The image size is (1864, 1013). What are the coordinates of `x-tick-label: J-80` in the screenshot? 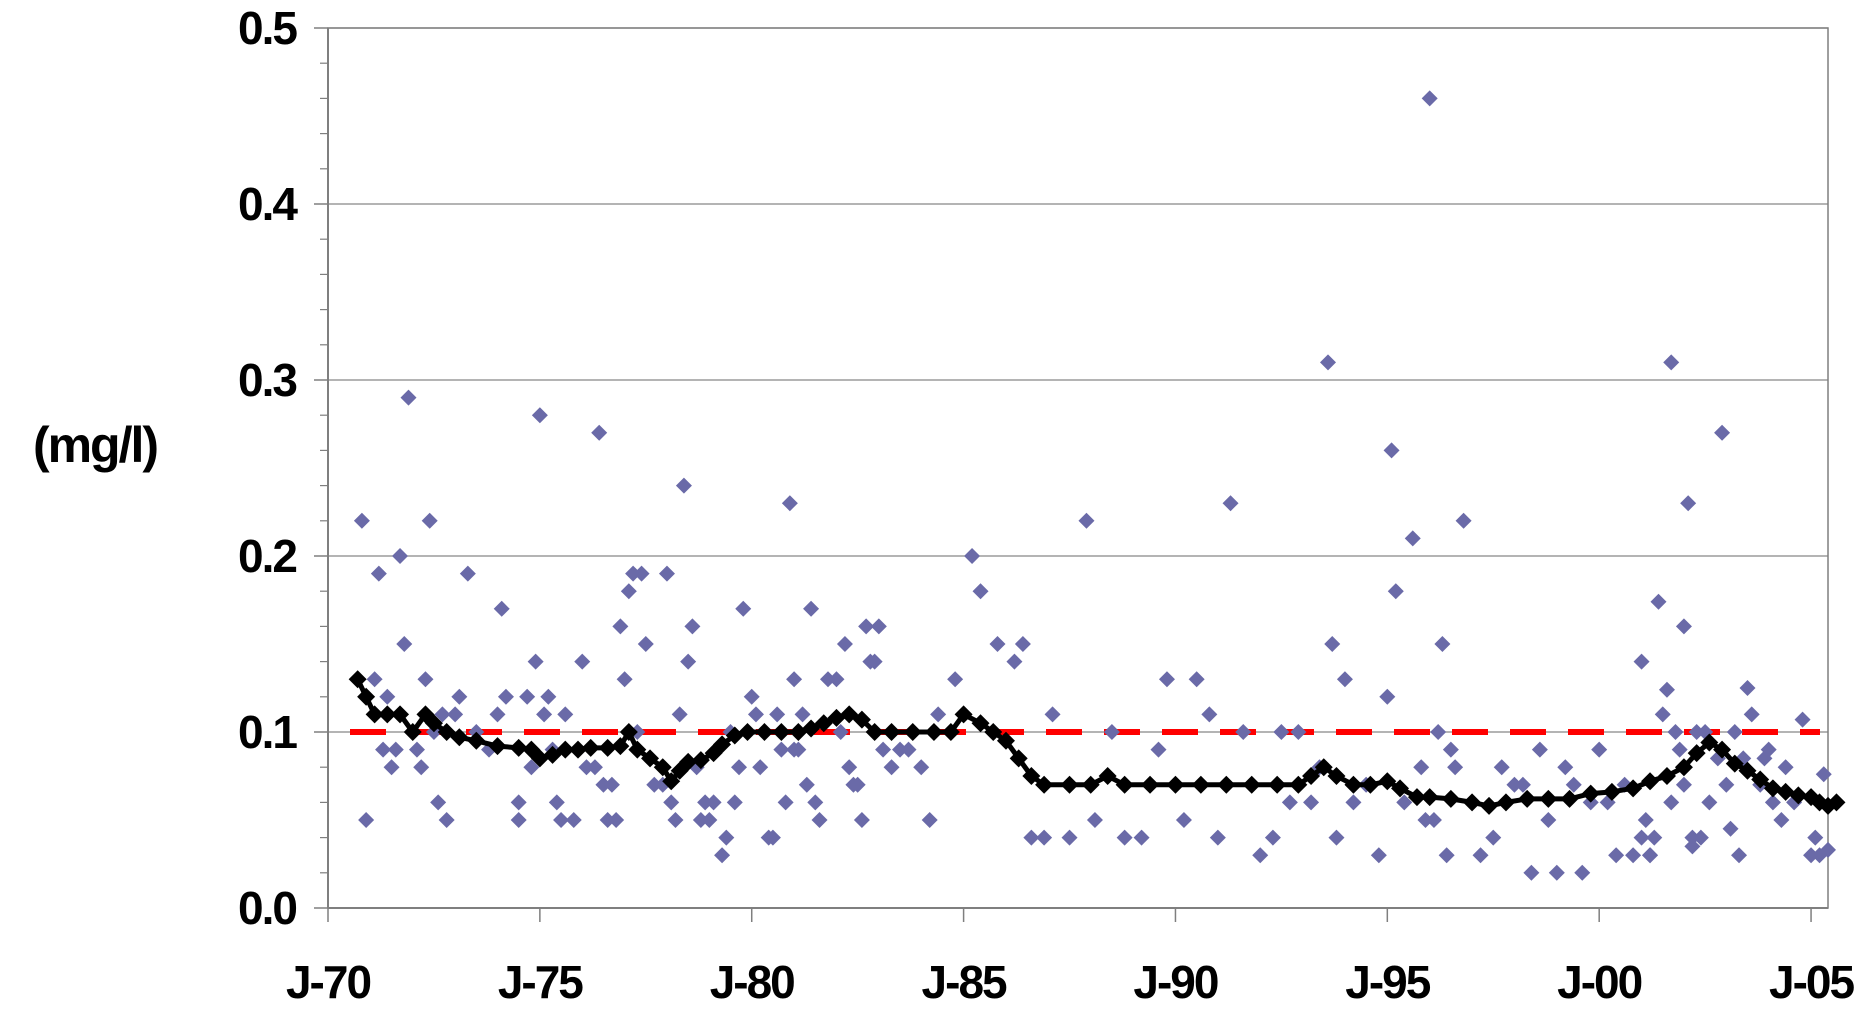 It's located at (752, 982).